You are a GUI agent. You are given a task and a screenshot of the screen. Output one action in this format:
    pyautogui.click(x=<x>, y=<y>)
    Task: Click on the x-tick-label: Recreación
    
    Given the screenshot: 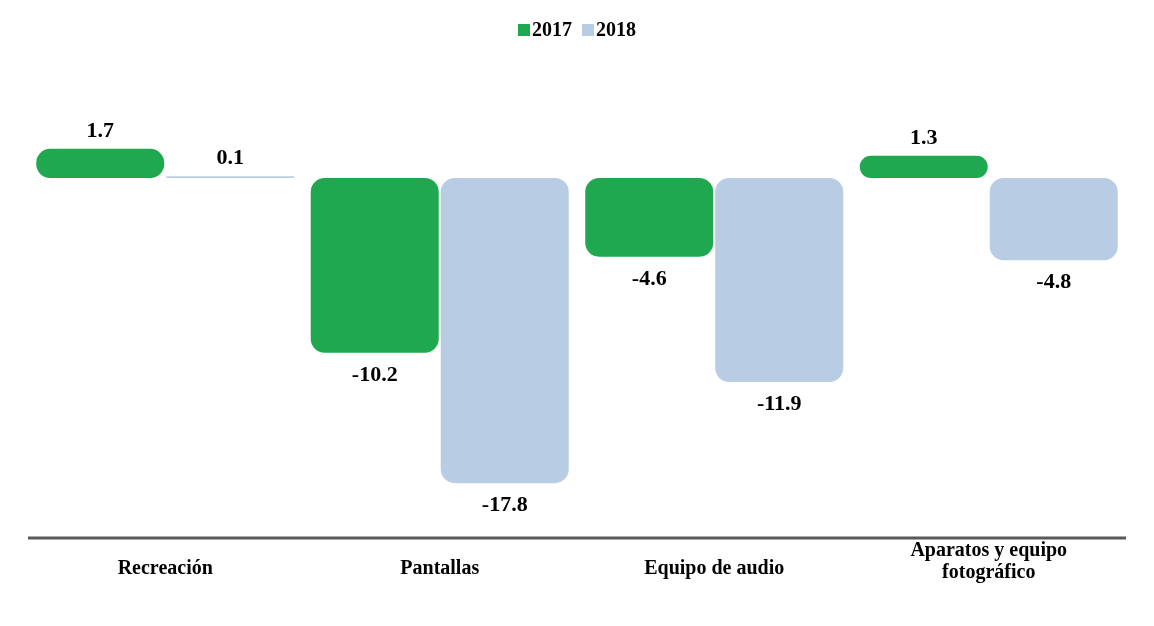 What is the action you would take?
    pyautogui.click(x=165, y=567)
    